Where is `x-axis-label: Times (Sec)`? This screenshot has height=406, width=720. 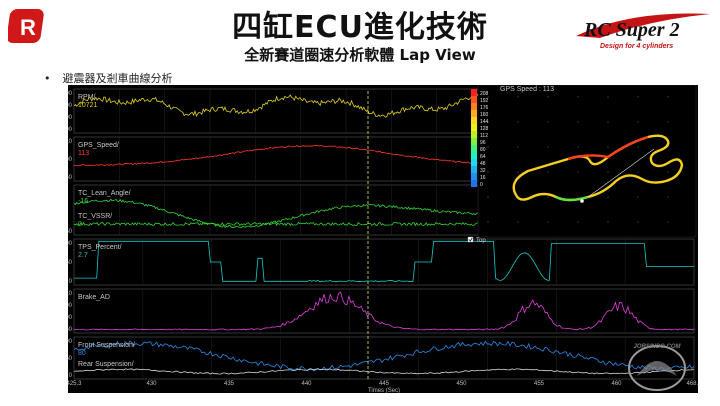 x-axis-label: Times (Sec) is located at coordinates (384, 390).